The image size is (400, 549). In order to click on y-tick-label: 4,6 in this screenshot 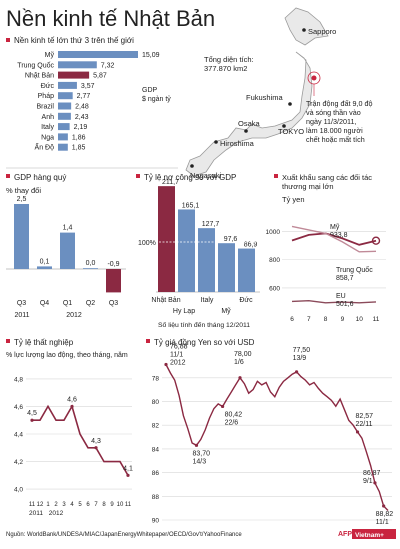, I will do `click(18, 407)`.